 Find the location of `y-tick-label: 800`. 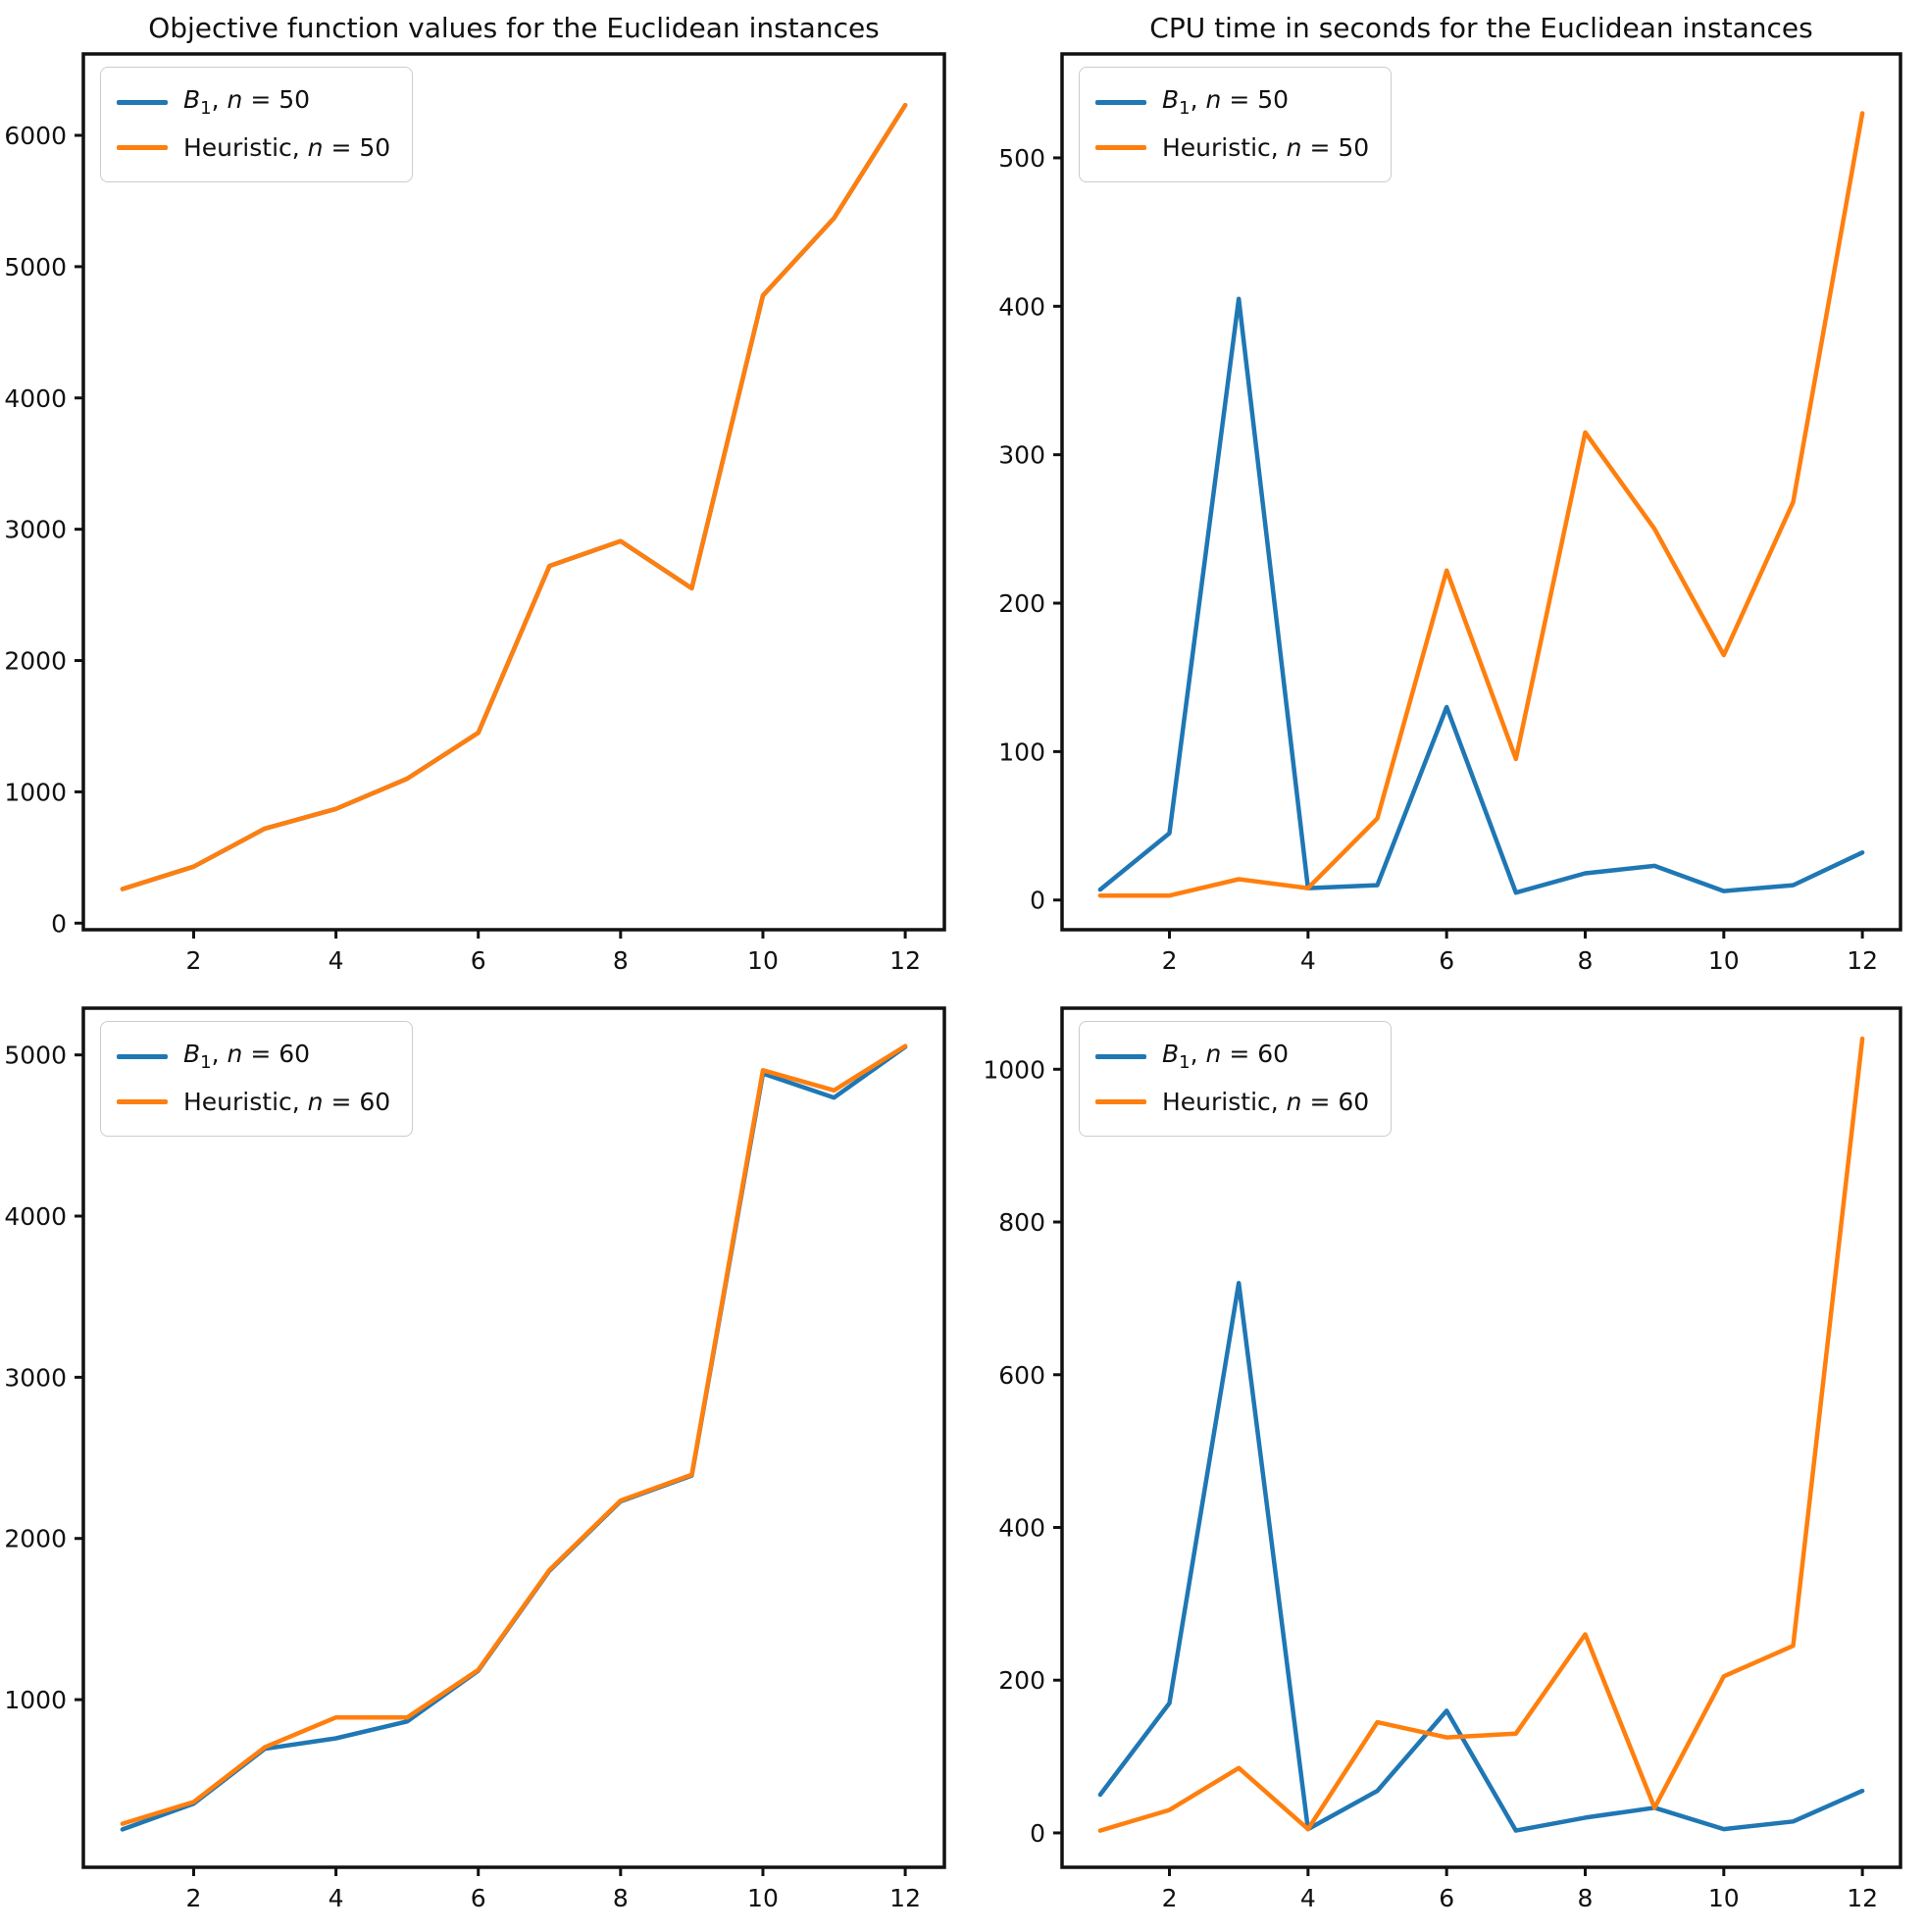

y-tick-label: 800 is located at coordinates (1021, 1222).